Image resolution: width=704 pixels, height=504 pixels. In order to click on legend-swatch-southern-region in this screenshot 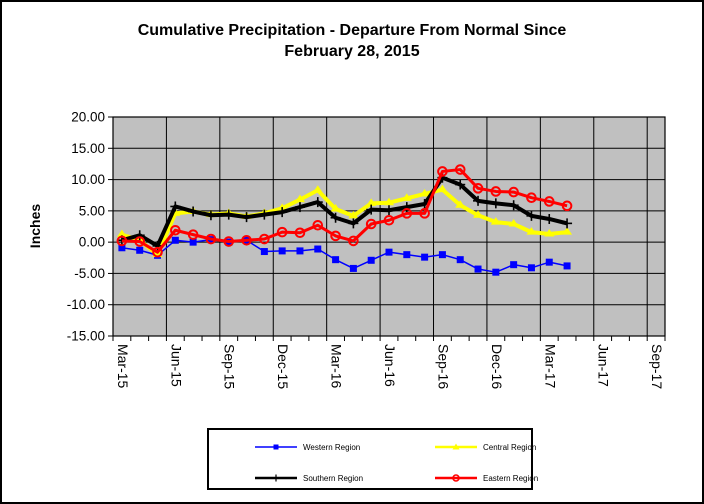, I will do `click(276, 478)`.